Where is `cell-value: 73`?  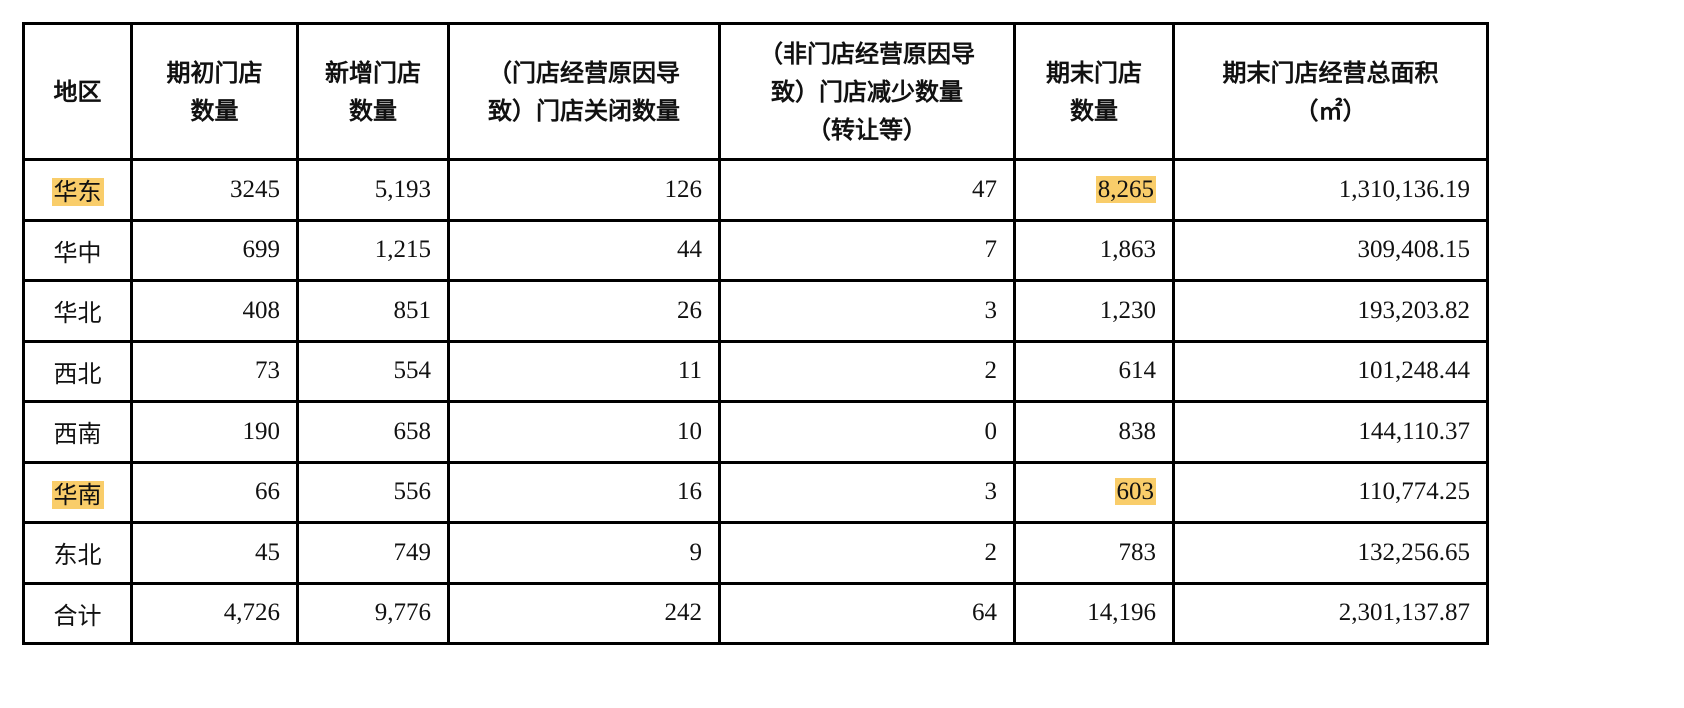
cell-value: 73 is located at coordinates (267, 371).